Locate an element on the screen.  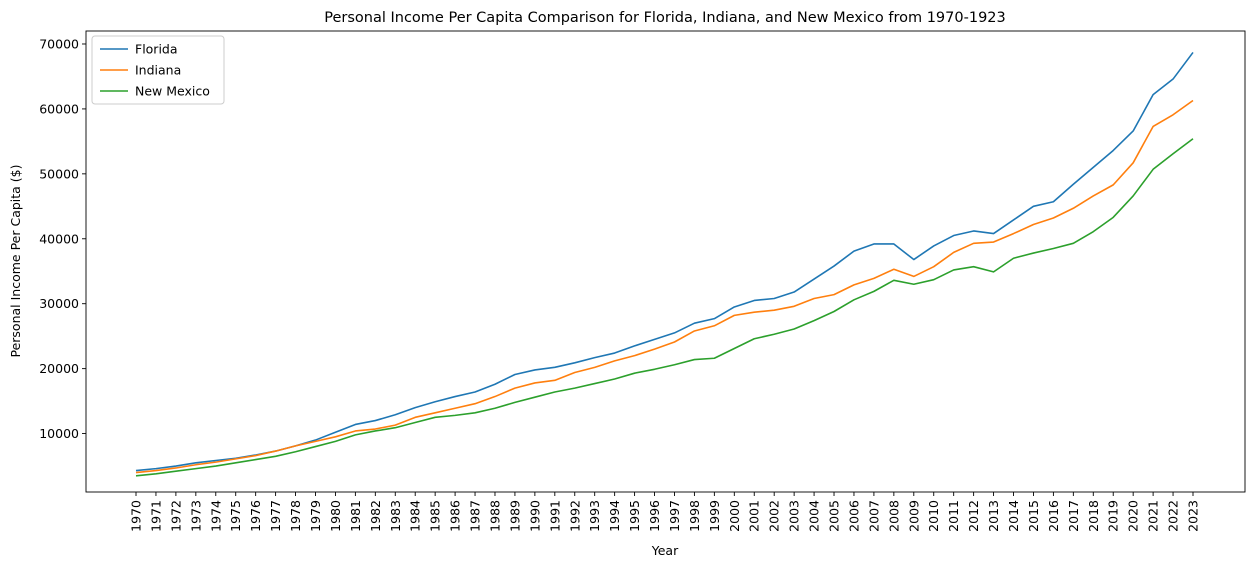
x-tick-label: 2015 is located at coordinates (1033, 516).